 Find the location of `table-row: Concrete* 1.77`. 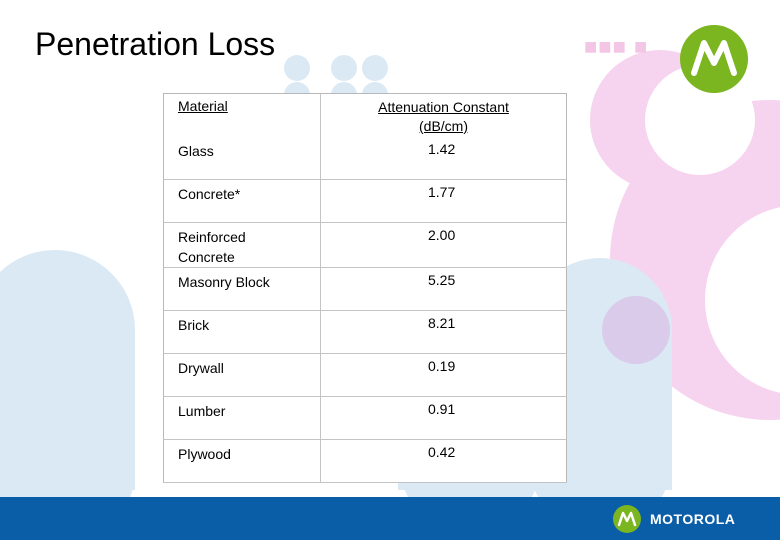

table-row: Concrete* 1.77 is located at coordinates (365, 201).